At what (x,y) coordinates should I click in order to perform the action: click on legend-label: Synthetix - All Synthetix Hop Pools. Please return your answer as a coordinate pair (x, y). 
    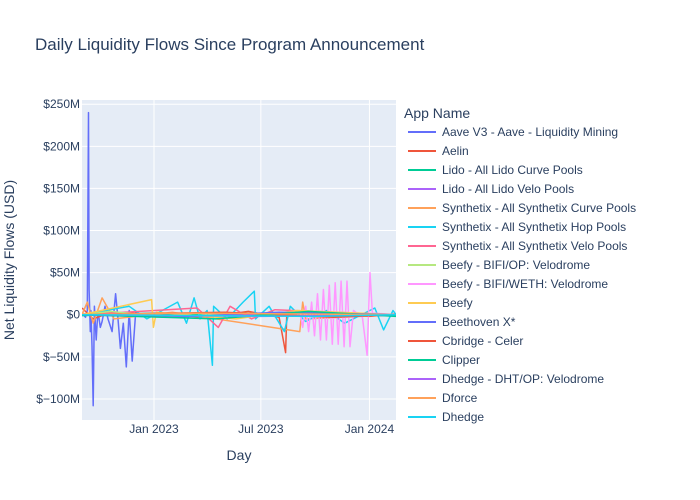
    Looking at the image, I should click on (534, 227).